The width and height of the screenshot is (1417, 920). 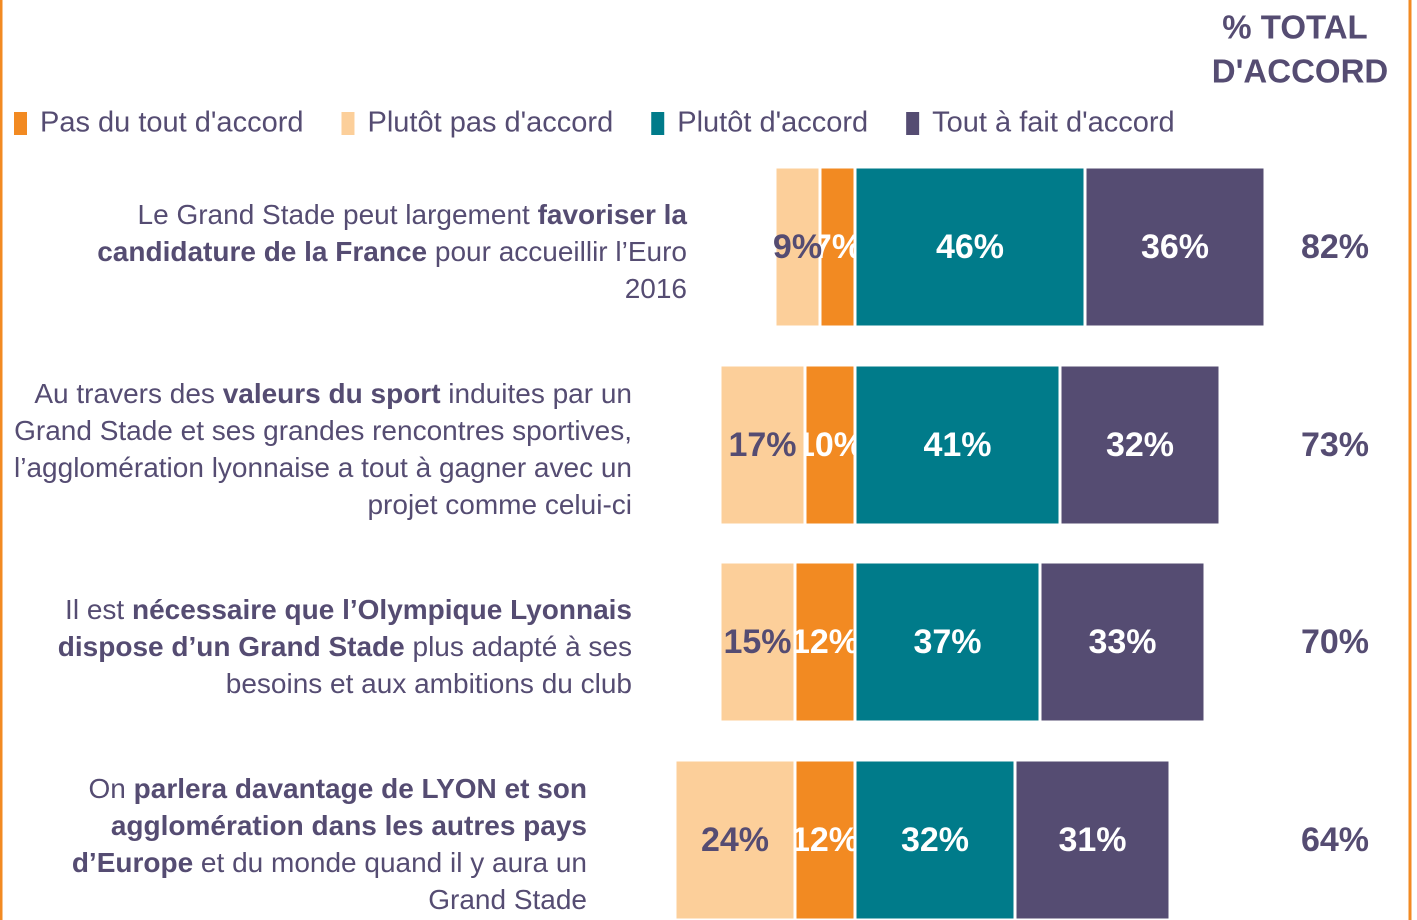 I want to click on category-text: valeurs du sport, so click(x=331, y=393).